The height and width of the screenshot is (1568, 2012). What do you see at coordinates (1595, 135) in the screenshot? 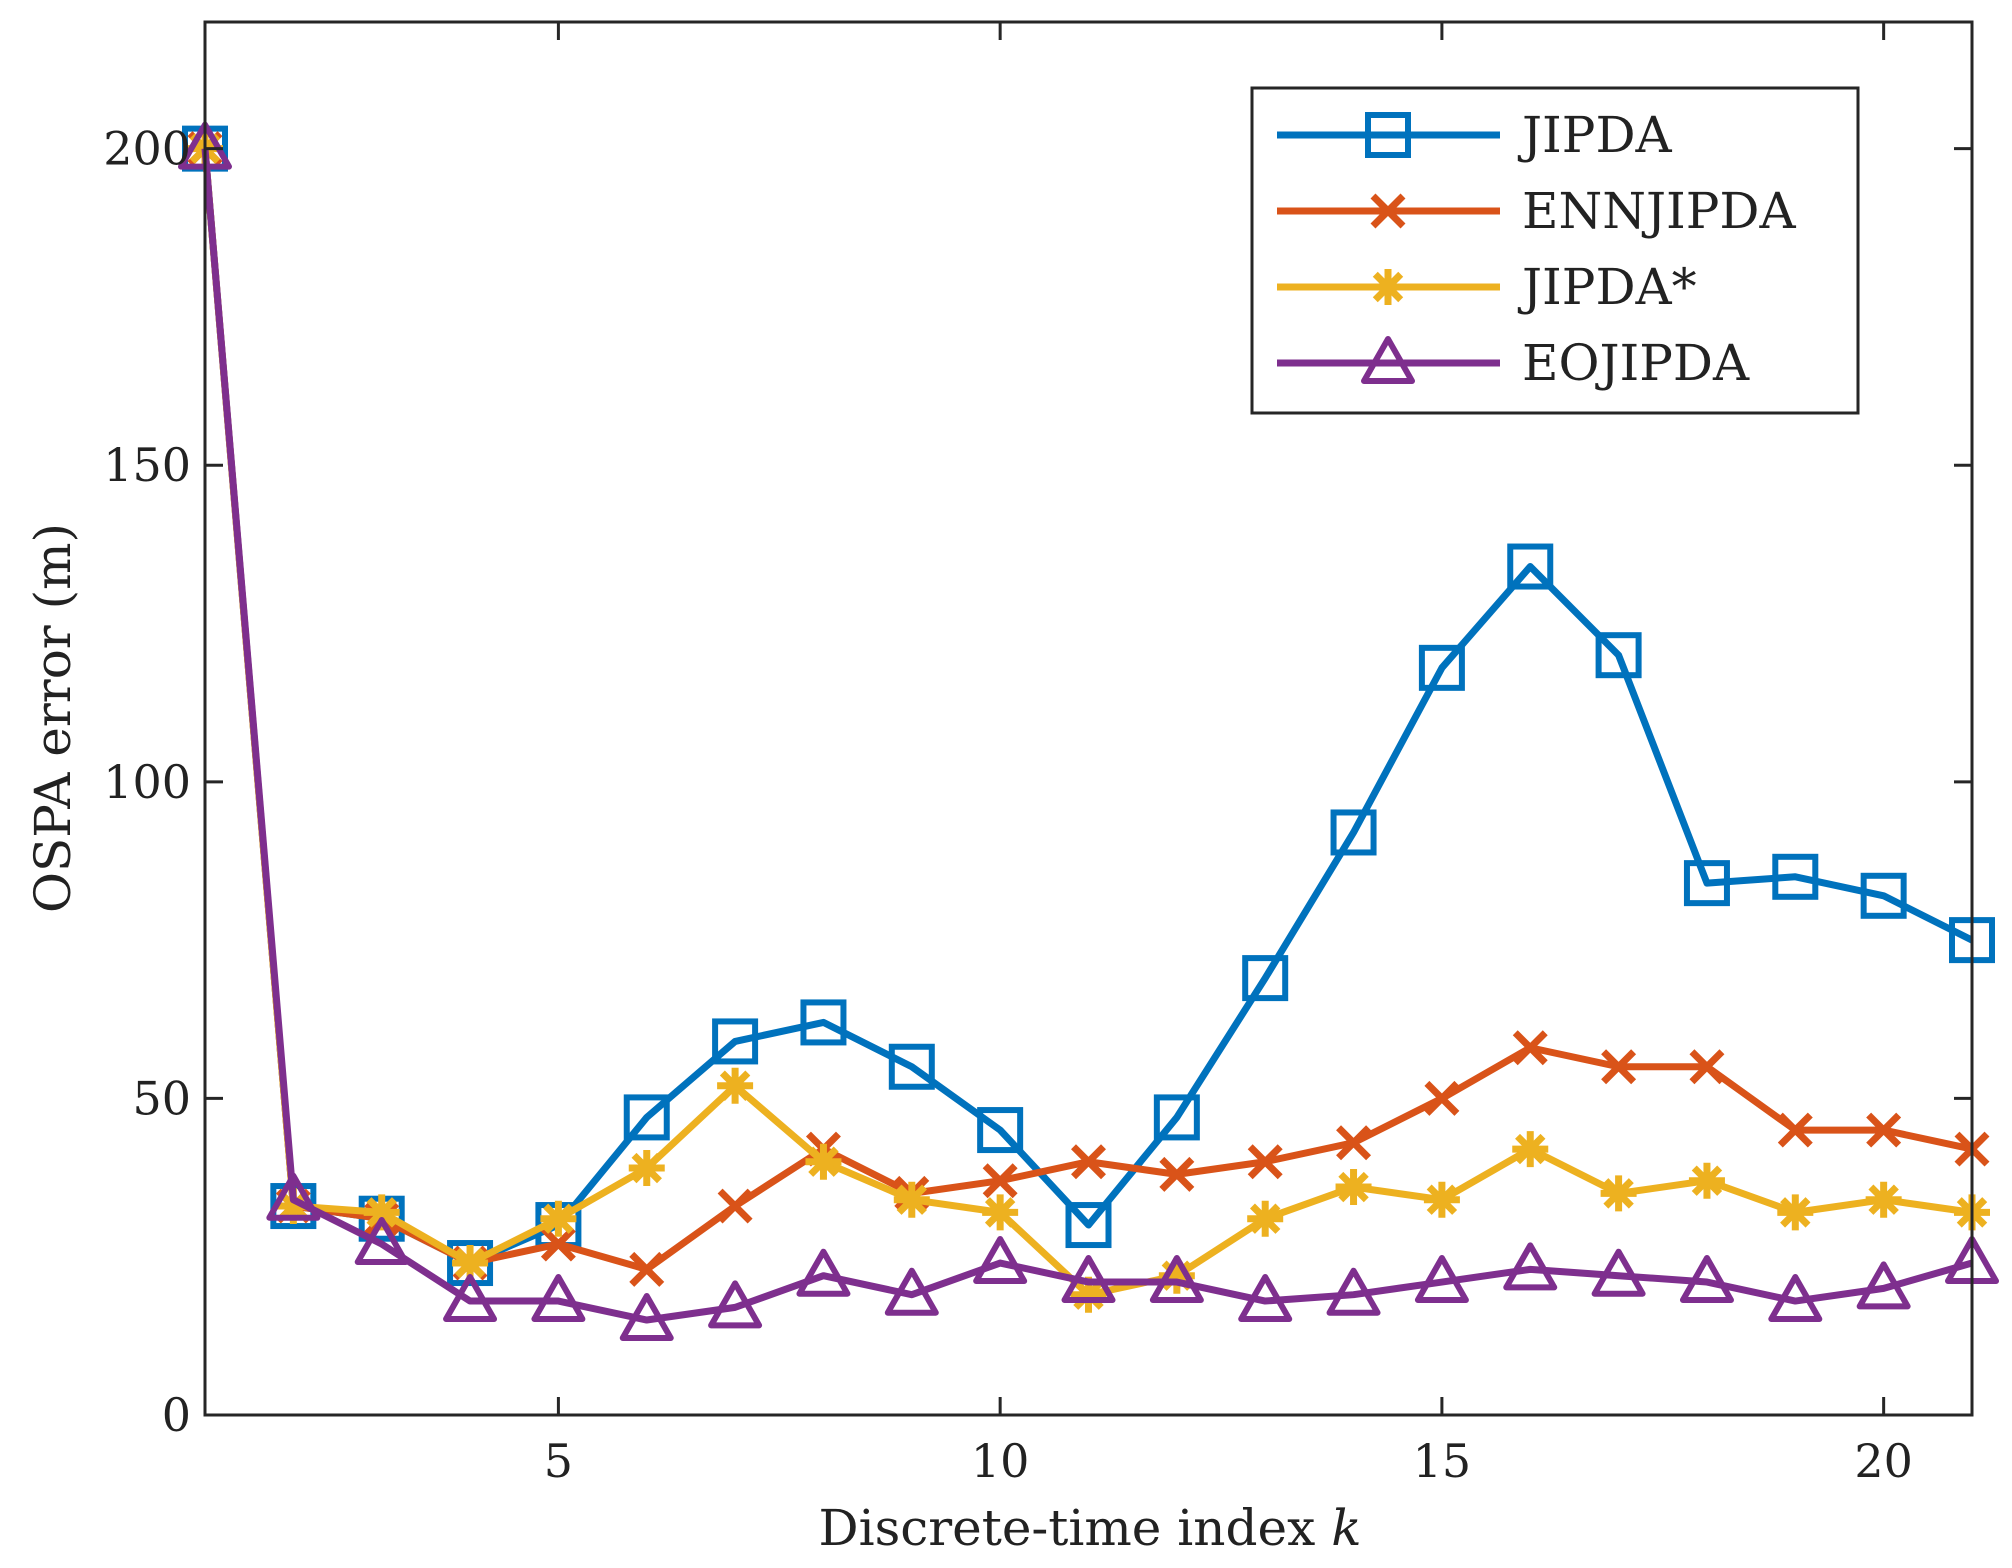
I see `legend-label: JIPDA` at bounding box center [1595, 135].